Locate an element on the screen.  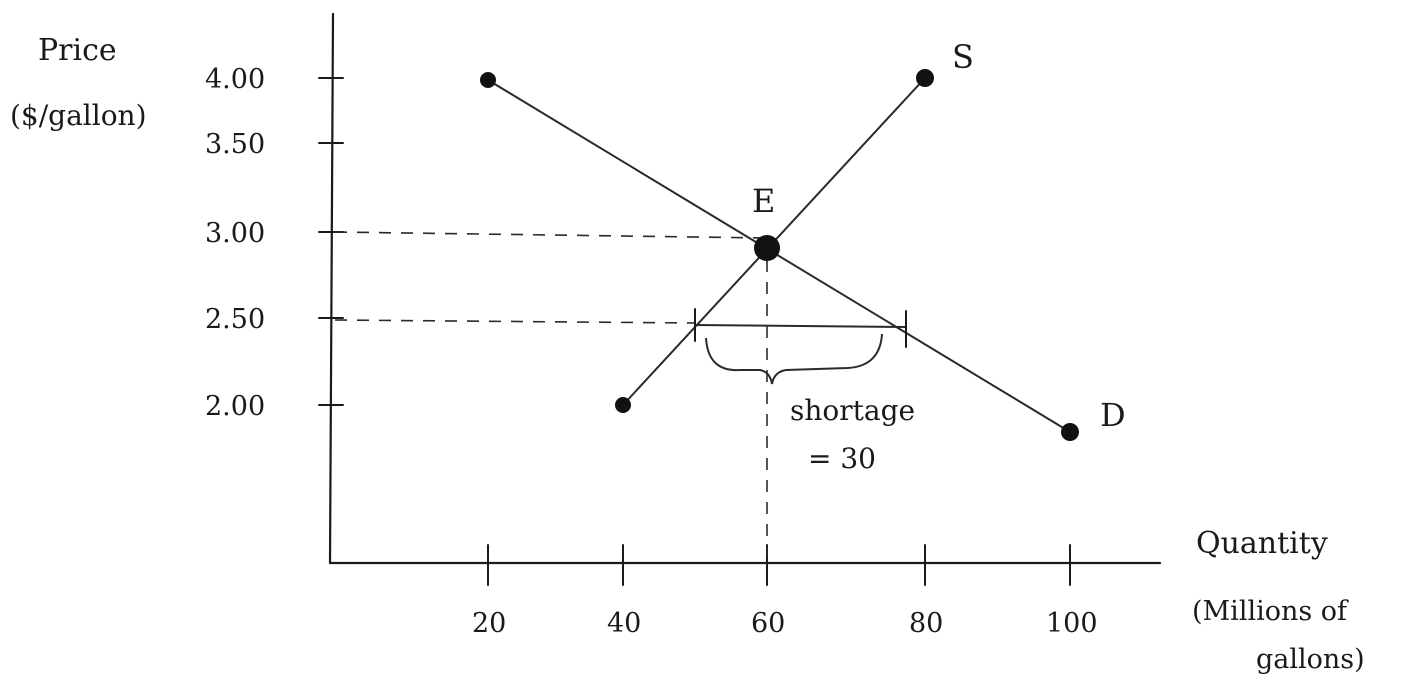
y-axis-title: Price is located at coordinates (77, 50).